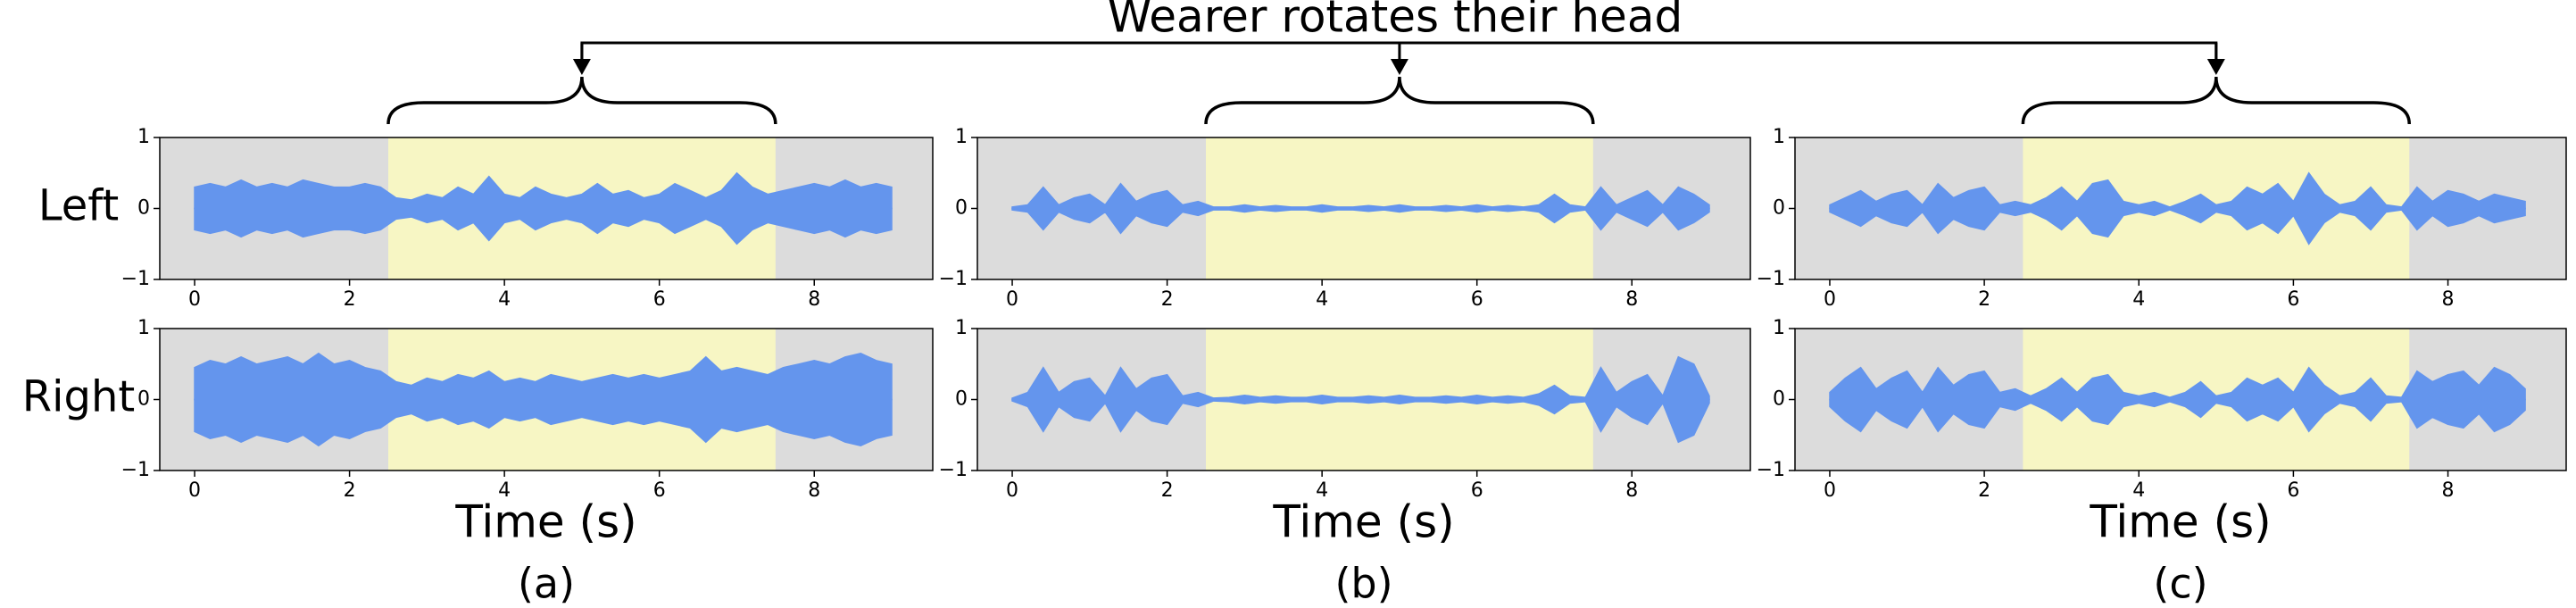 This screenshot has width=2576, height=608. I want to click on annotation-title: Wearer rotates their head, so click(1395, 22).